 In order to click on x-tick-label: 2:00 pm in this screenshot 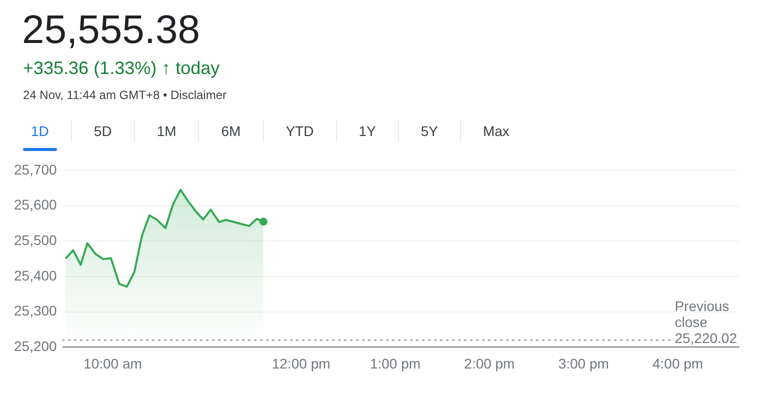, I will do `click(489, 363)`.